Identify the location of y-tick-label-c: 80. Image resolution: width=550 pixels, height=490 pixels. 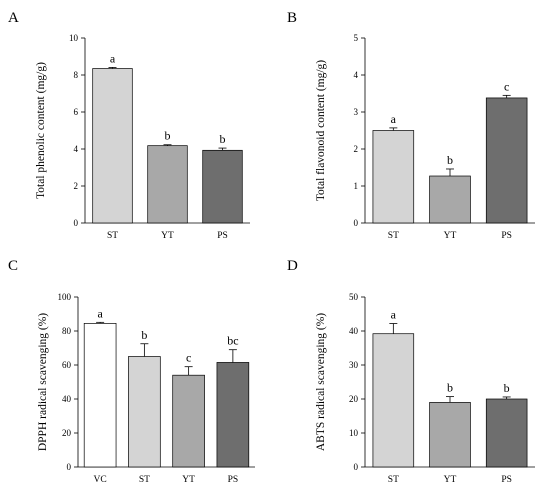
(67, 331).